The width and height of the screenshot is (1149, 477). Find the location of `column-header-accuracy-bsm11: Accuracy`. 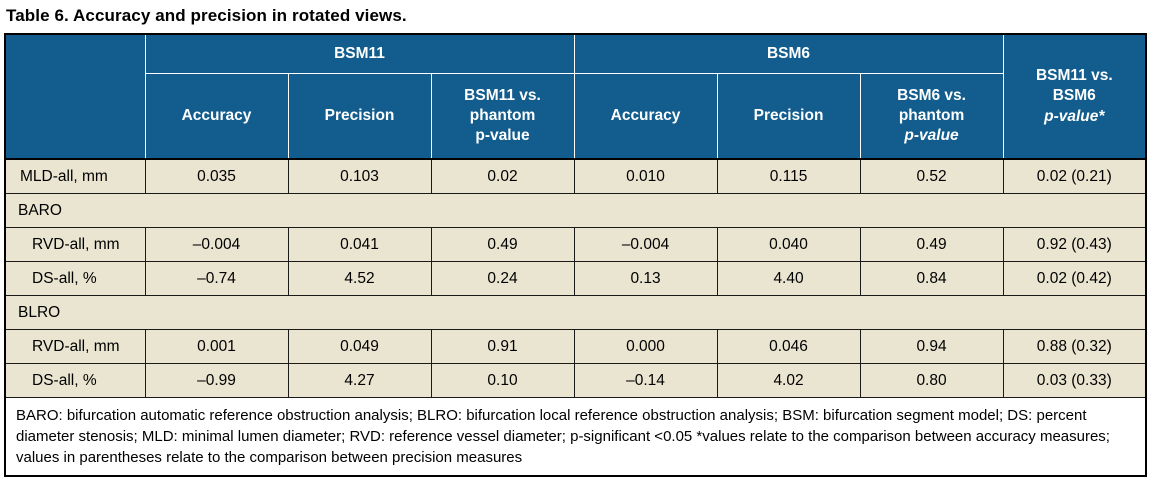

column-header-accuracy-bsm11: Accuracy is located at coordinates (216, 116).